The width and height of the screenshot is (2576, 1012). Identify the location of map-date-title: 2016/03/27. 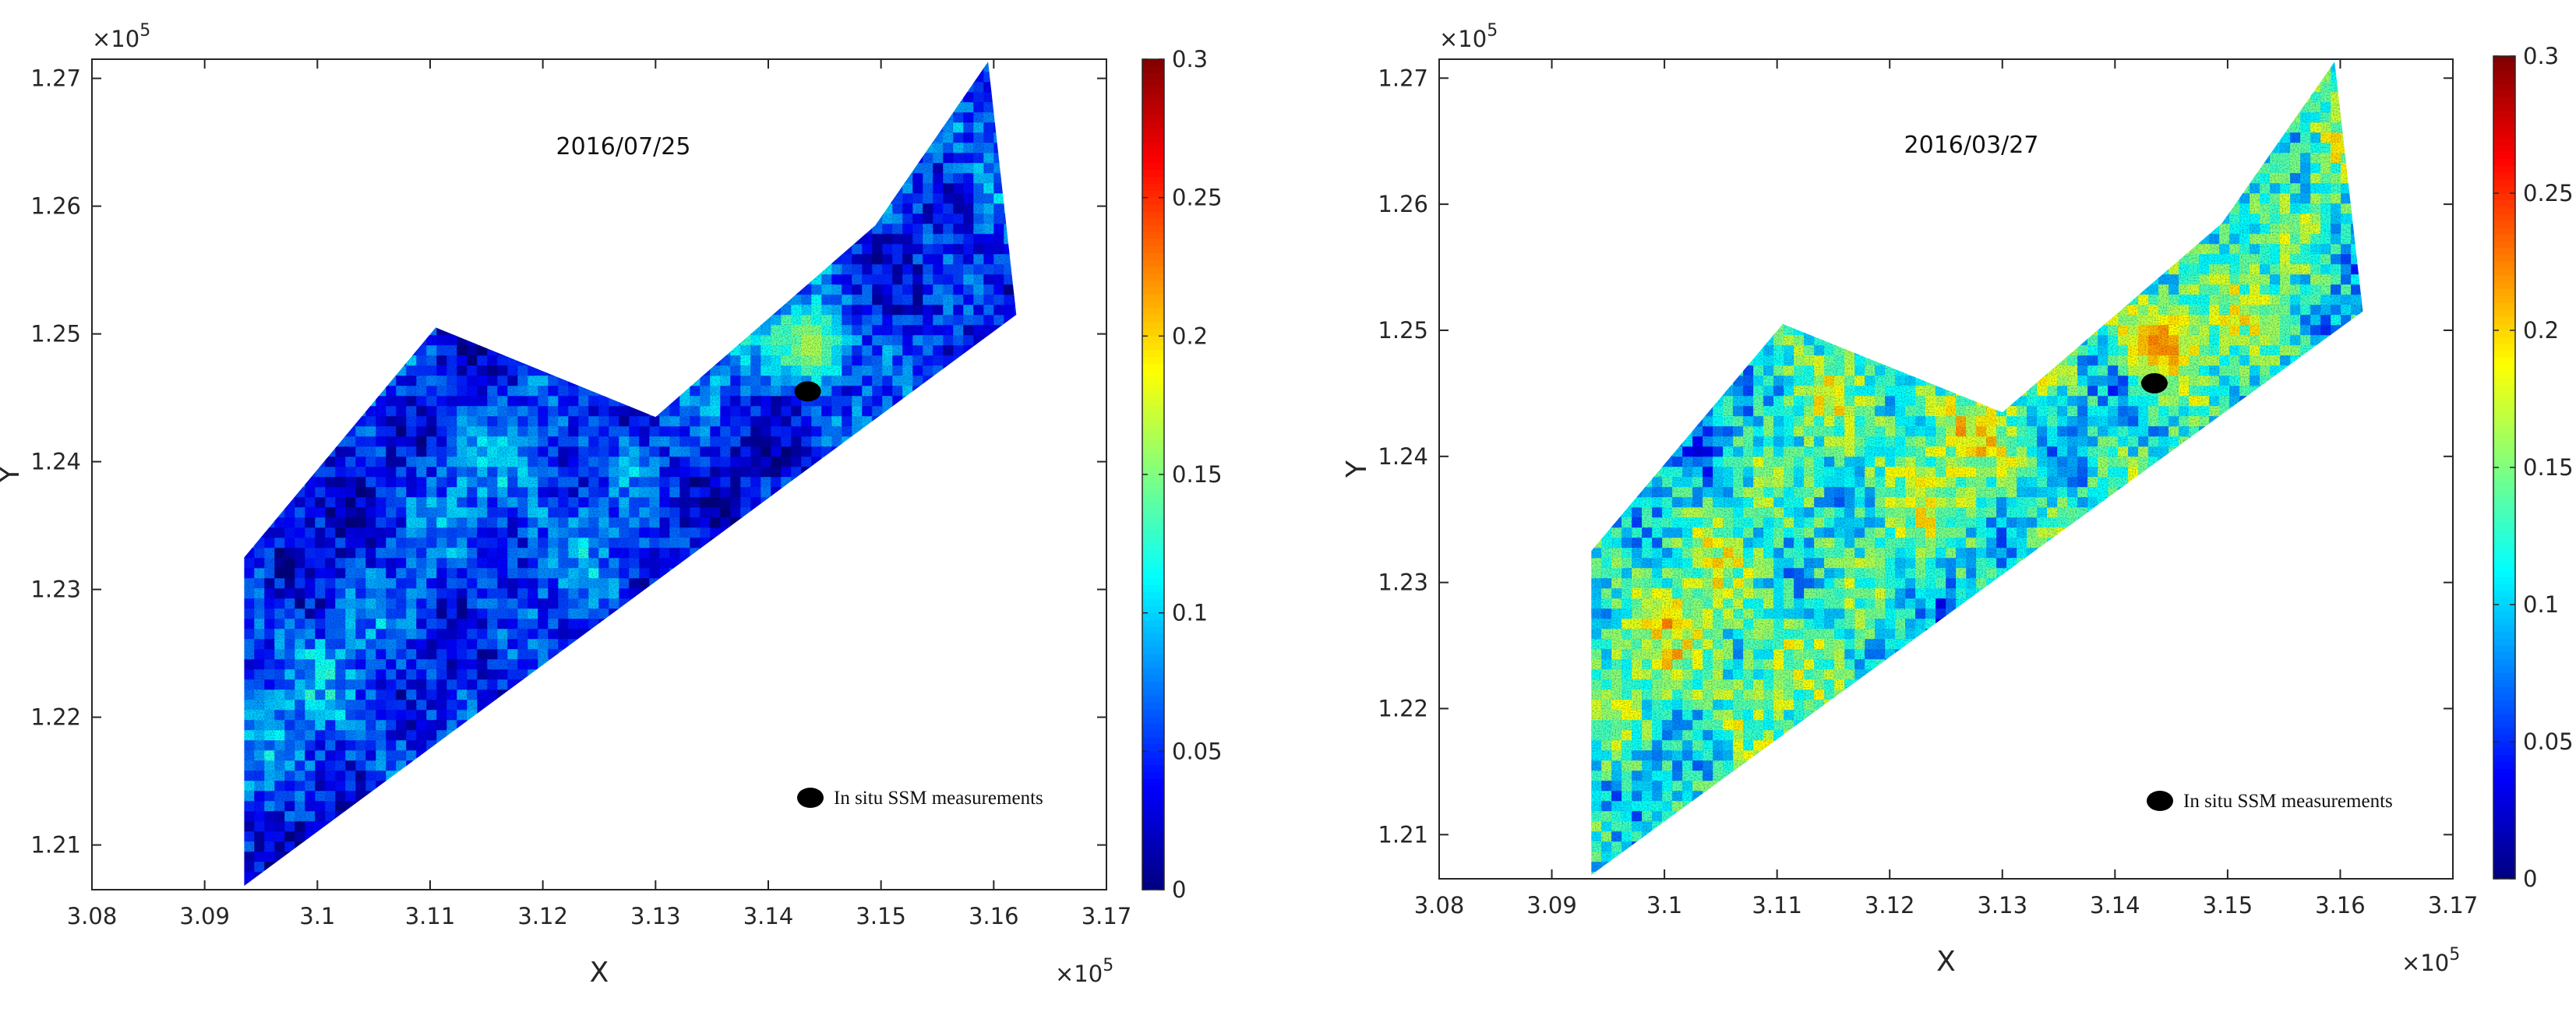
(1971, 145).